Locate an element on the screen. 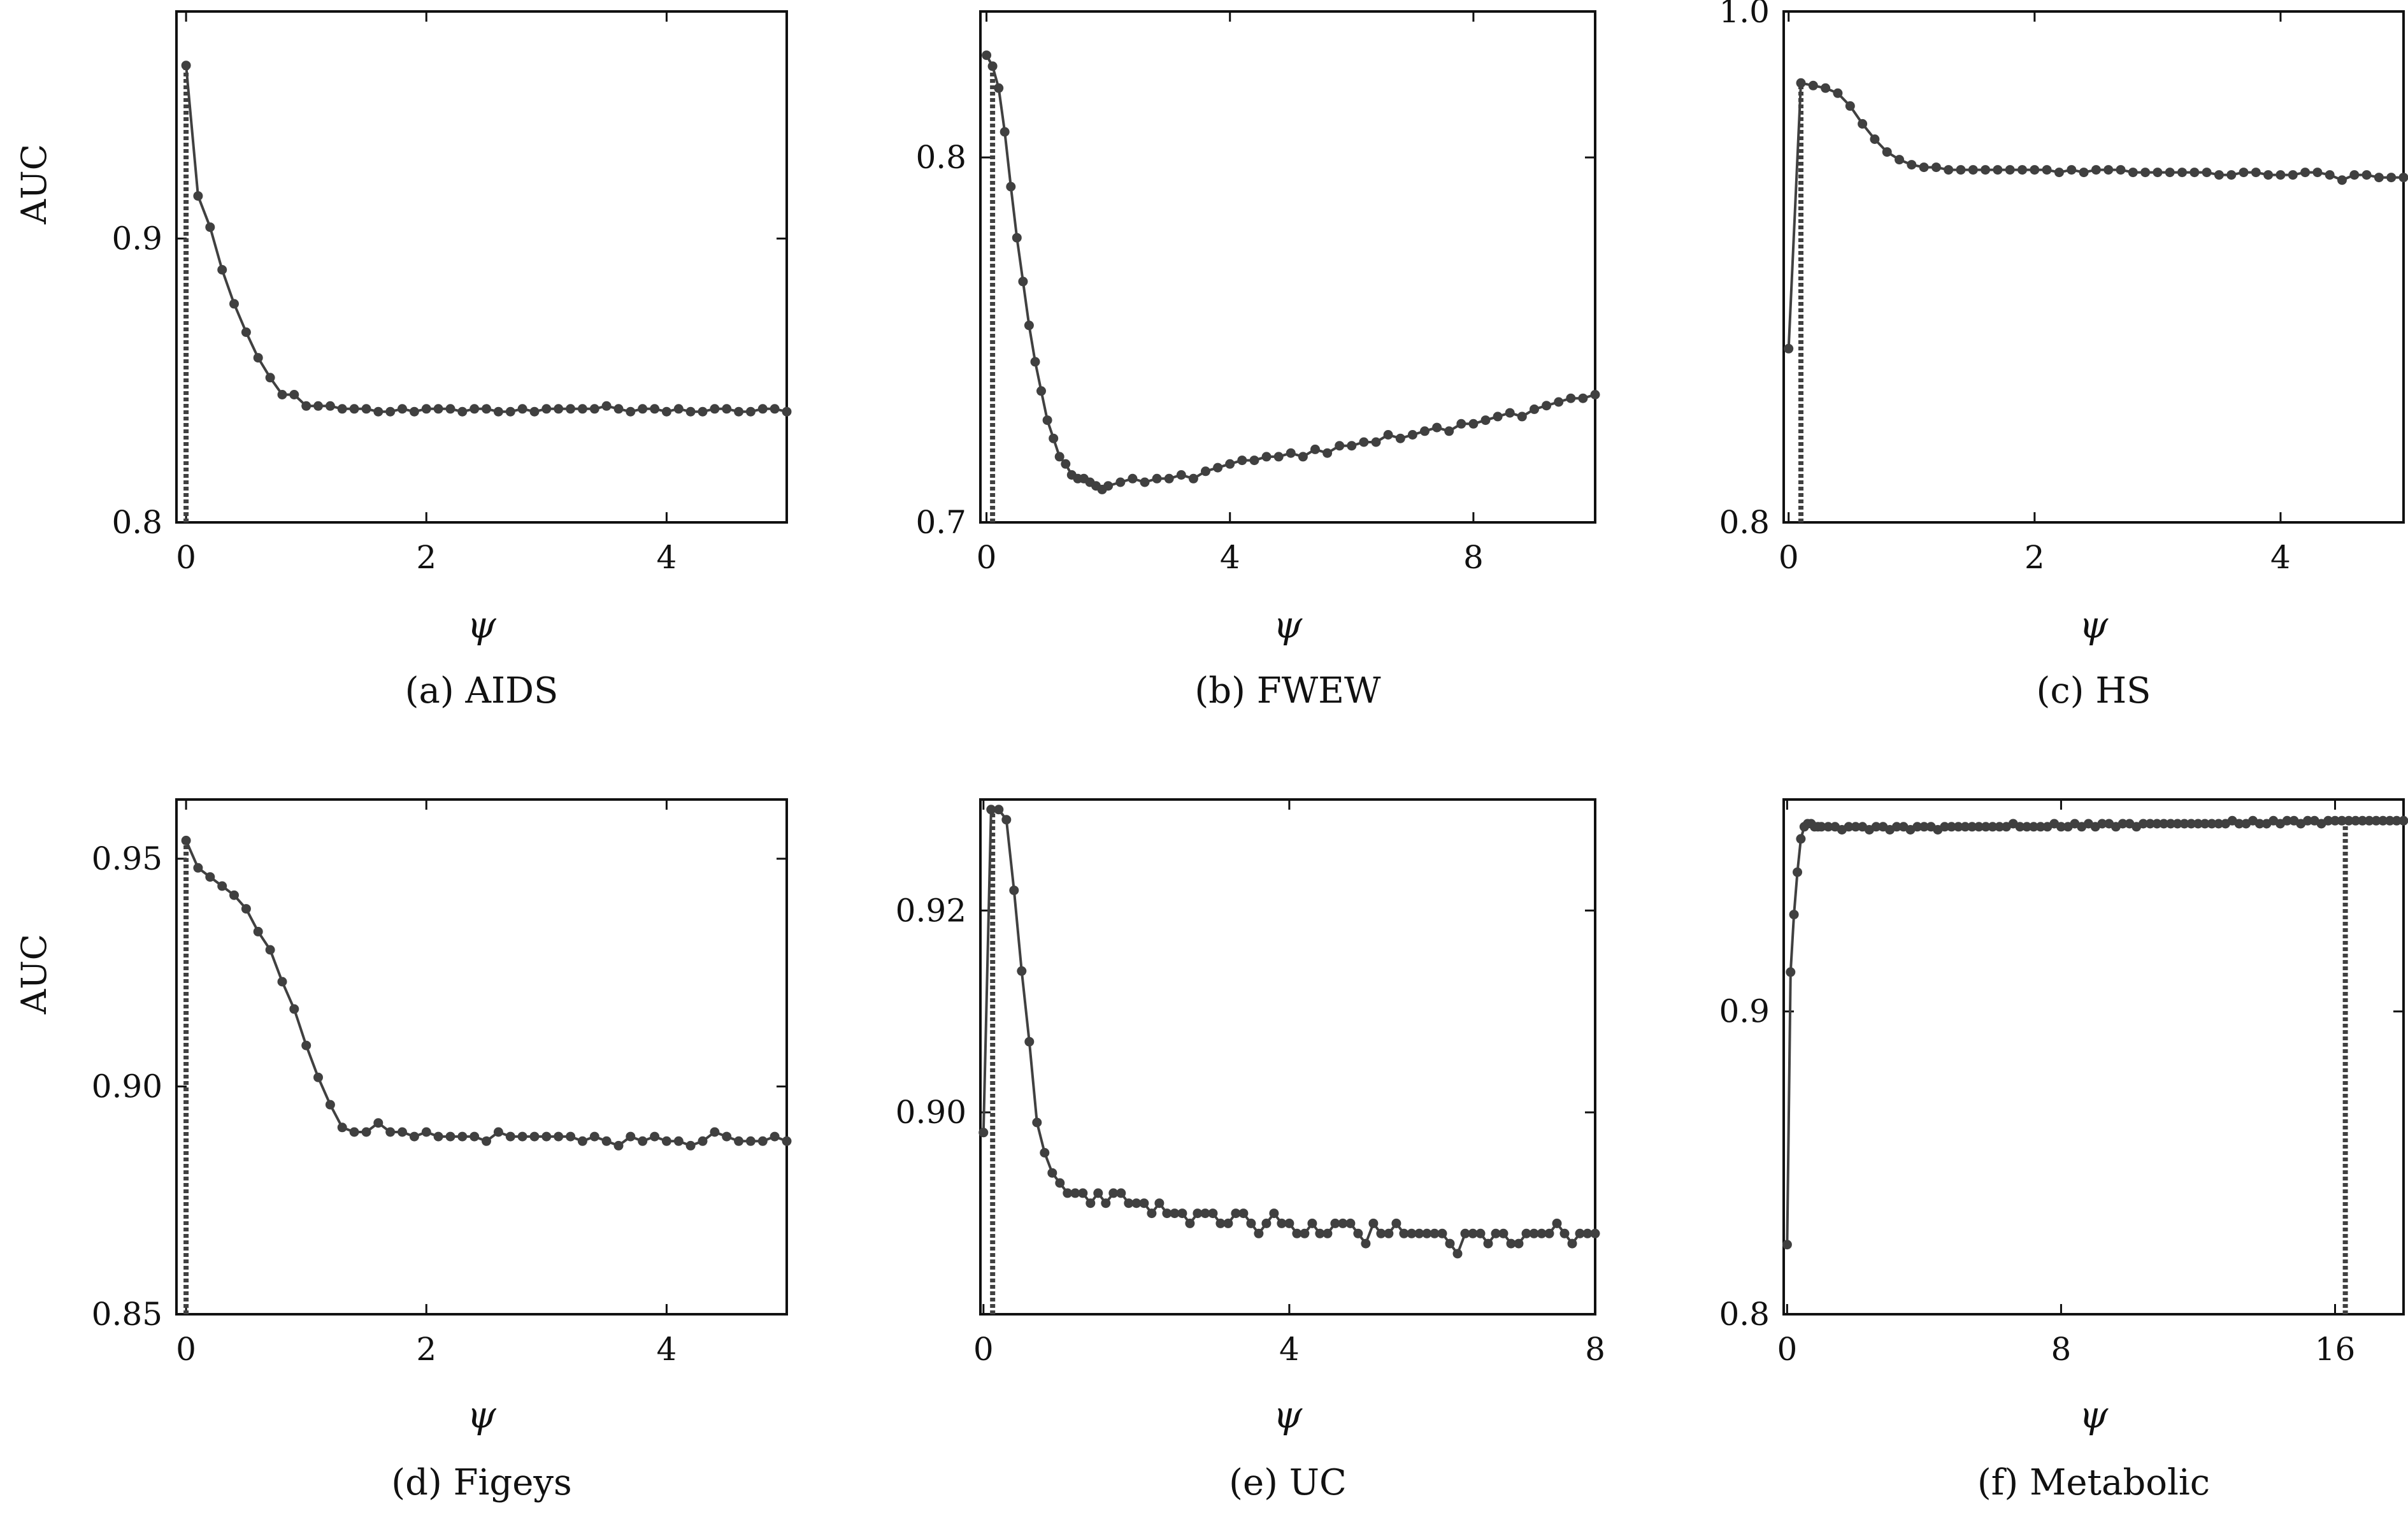 This screenshot has width=2408, height=1520. chart-panel-3: 0 2 4 0.8 1.0 ψ (c) HS is located at coordinates (2063, 356).